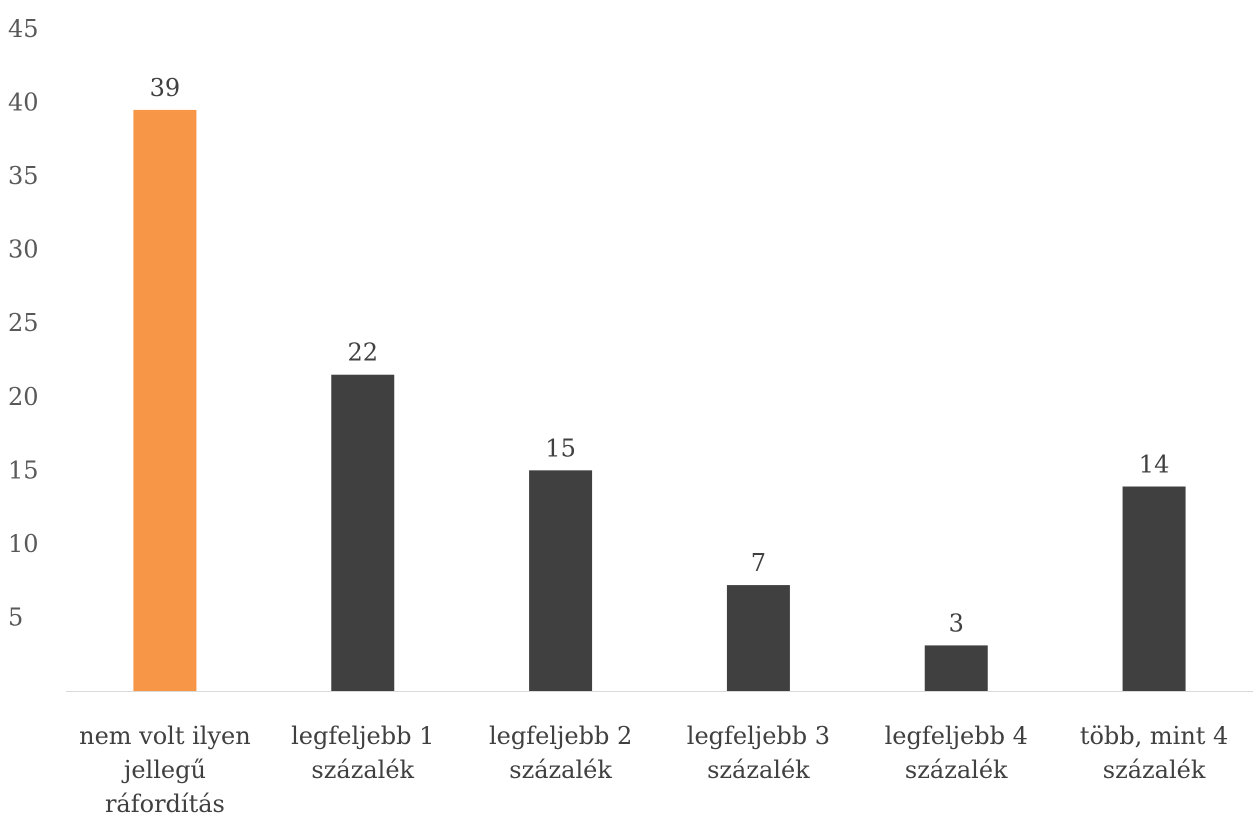 This screenshot has width=1253, height=821. What do you see at coordinates (758, 736) in the screenshot?
I see `category-label: legfeljebb 3` at bounding box center [758, 736].